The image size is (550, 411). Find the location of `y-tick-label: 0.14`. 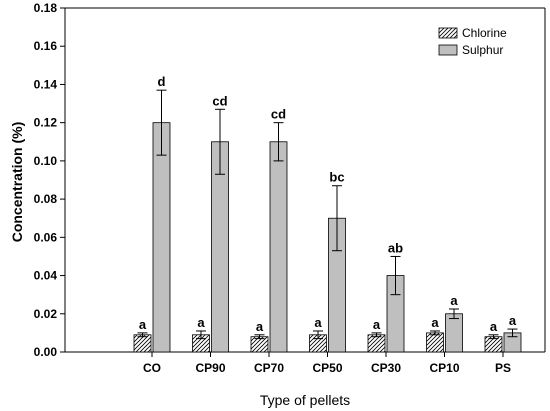

y-tick-label: 0.14 is located at coordinates (46, 84).